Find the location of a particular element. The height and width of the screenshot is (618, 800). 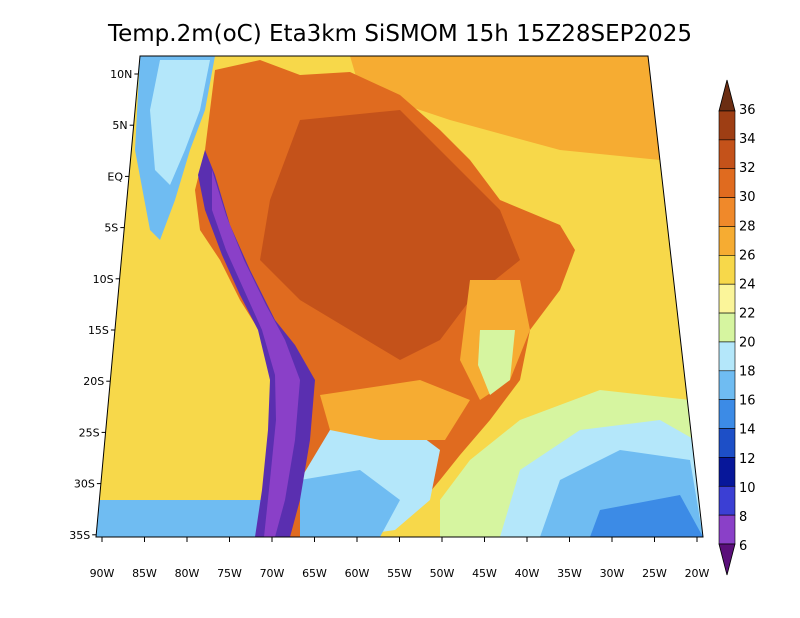

latitude-axis: 10N 5N EQ 5S 10S 15S 20S 25S 30S 35S is located at coordinates (104, 305).